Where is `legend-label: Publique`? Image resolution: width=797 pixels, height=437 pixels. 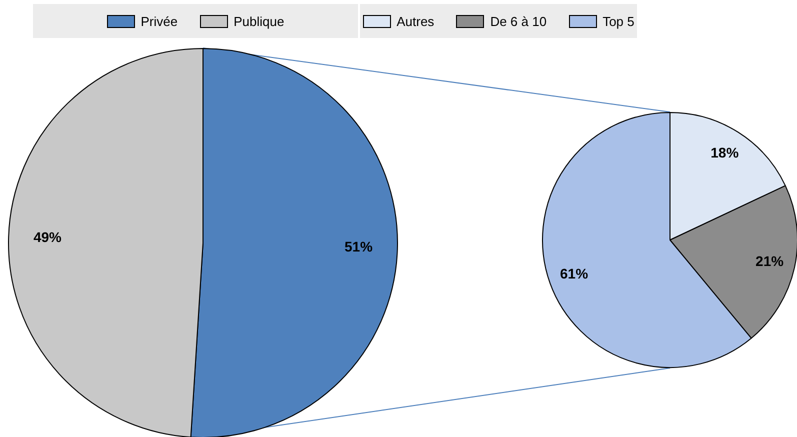
legend-label: Publique is located at coordinates (259, 21).